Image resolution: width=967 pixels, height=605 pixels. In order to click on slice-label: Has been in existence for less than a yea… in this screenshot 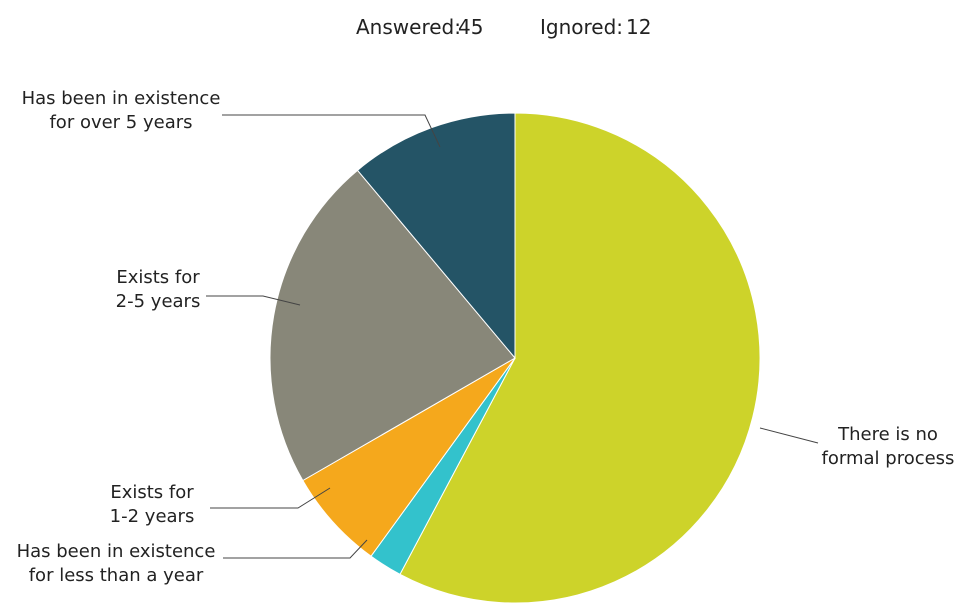, I will do `click(116, 563)`.